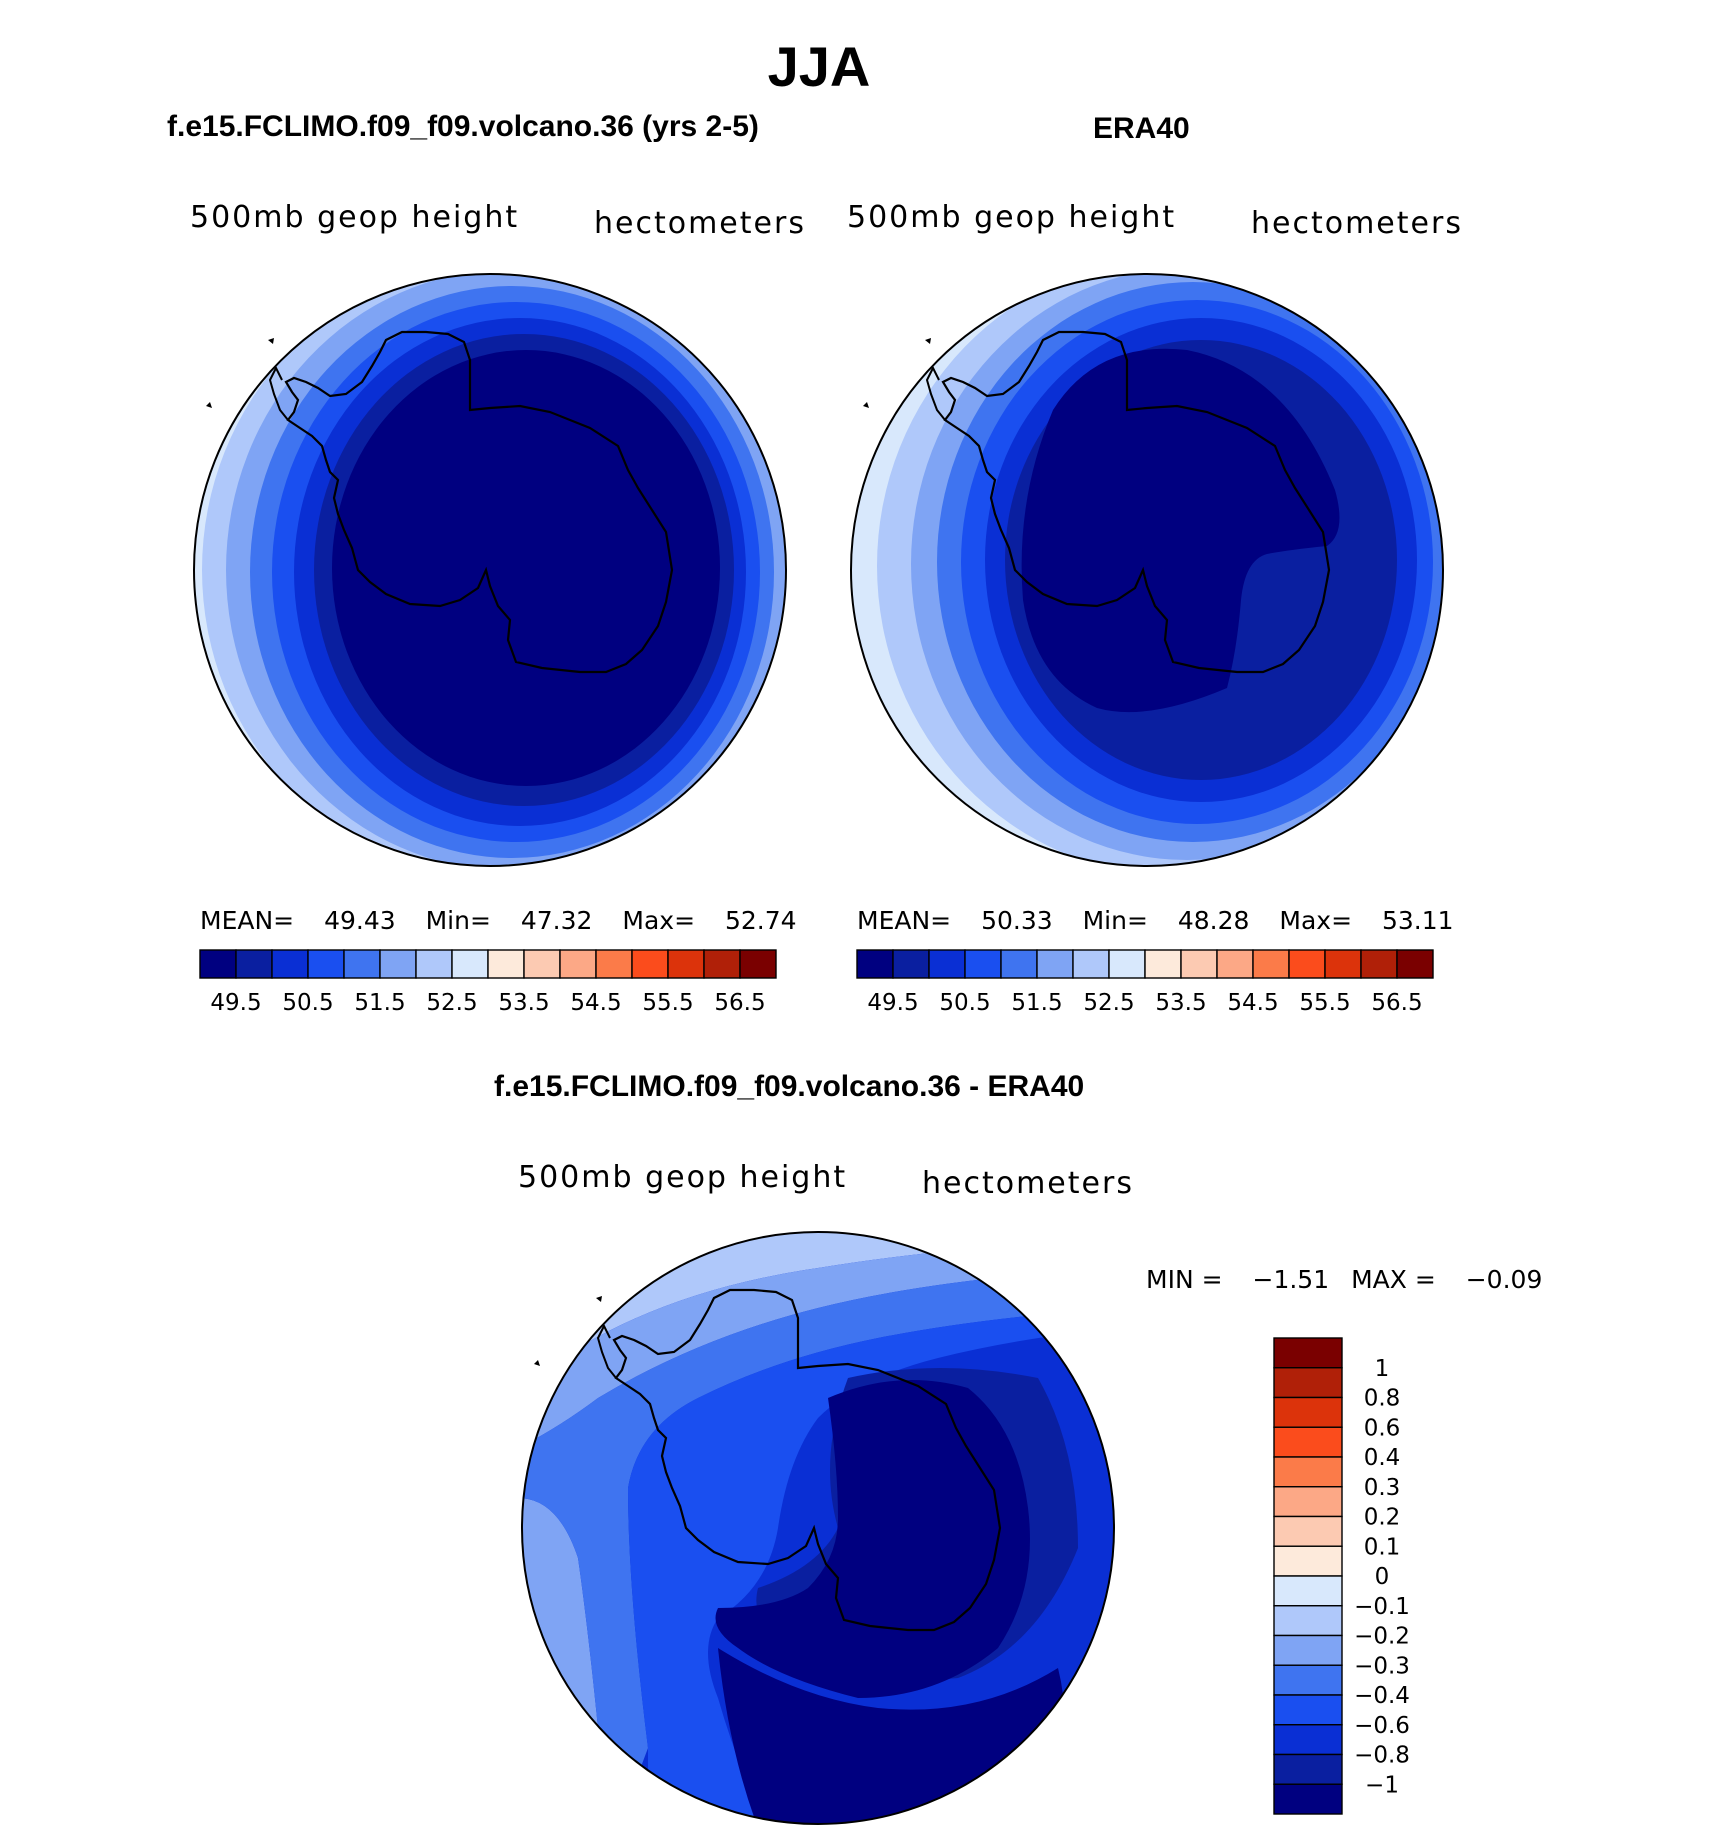 The width and height of the screenshot is (1710, 1839). What do you see at coordinates (1504, 1279) in the screenshot?
I see `max-value: −0.09` at bounding box center [1504, 1279].